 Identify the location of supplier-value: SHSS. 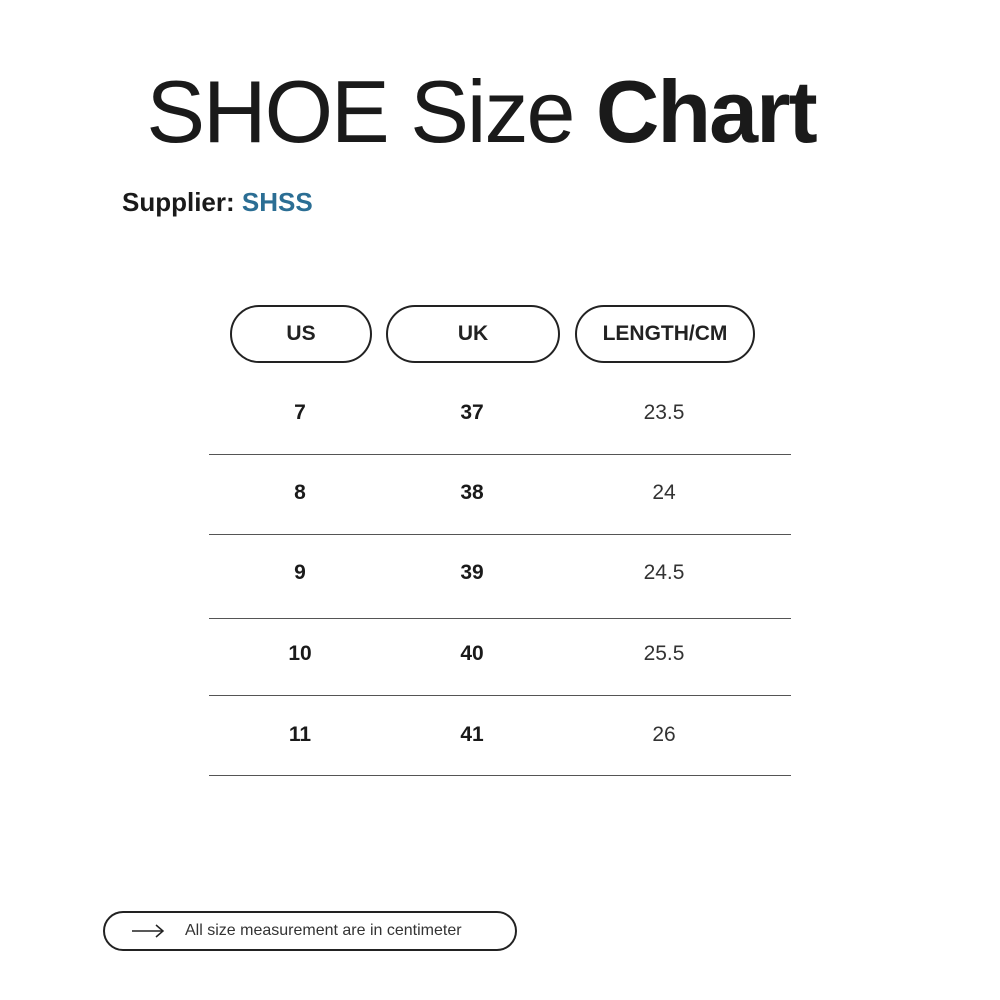
(277, 202).